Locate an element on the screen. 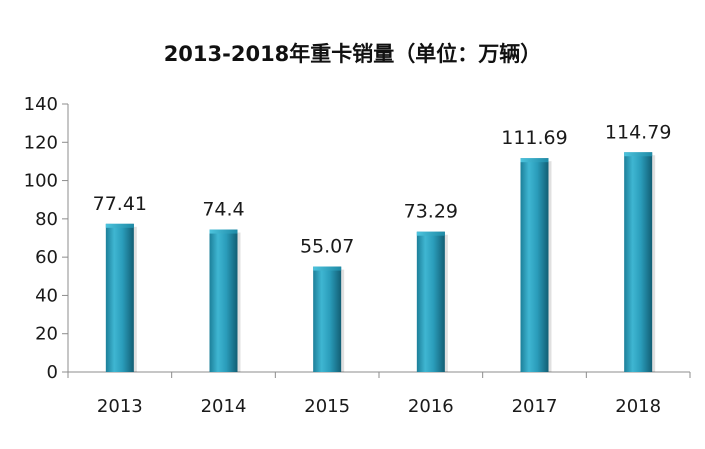 This screenshot has width=705, height=449. x-tick-label: 2015 is located at coordinates (327, 406).